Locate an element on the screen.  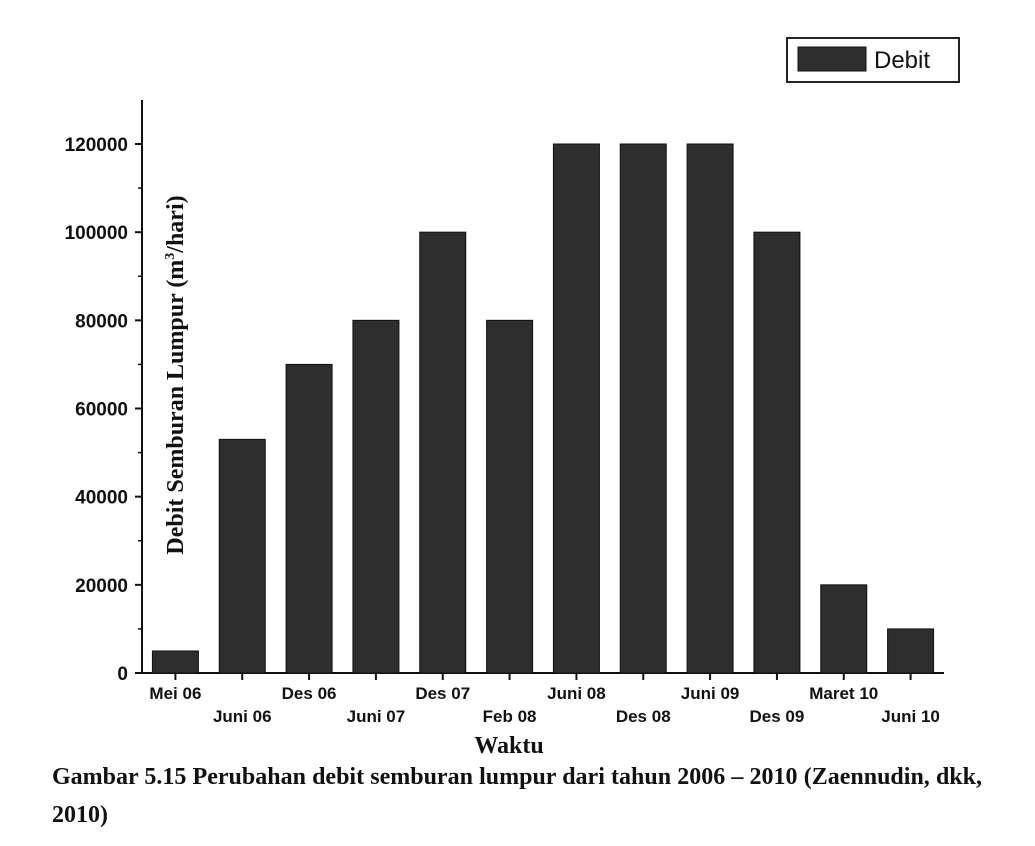
y-tick-label: 100000 is located at coordinates (96, 233).